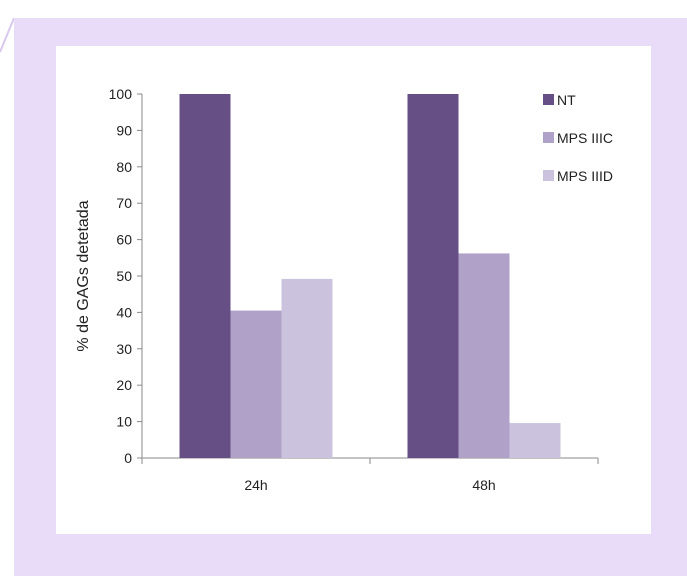 The height and width of the screenshot is (576, 687). What do you see at coordinates (83, 275) in the screenshot?
I see `y-axis-title: % de GAGs detetada` at bounding box center [83, 275].